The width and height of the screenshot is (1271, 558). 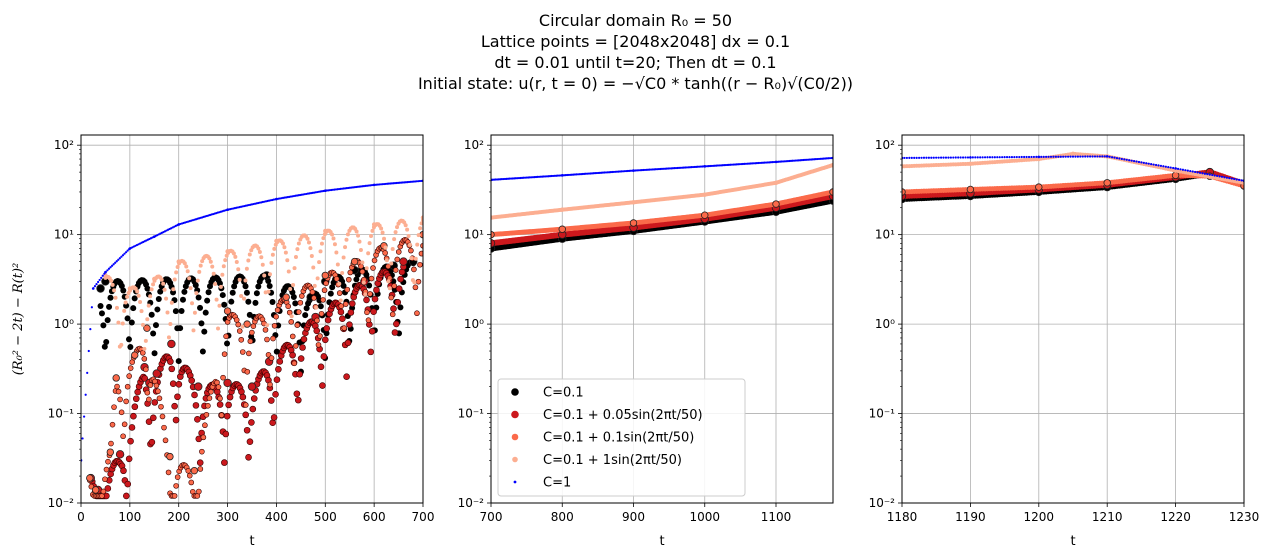 What do you see at coordinates (1244, 517) in the screenshot?
I see `x-tick-label: 1230` at bounding box center [1244, 517].